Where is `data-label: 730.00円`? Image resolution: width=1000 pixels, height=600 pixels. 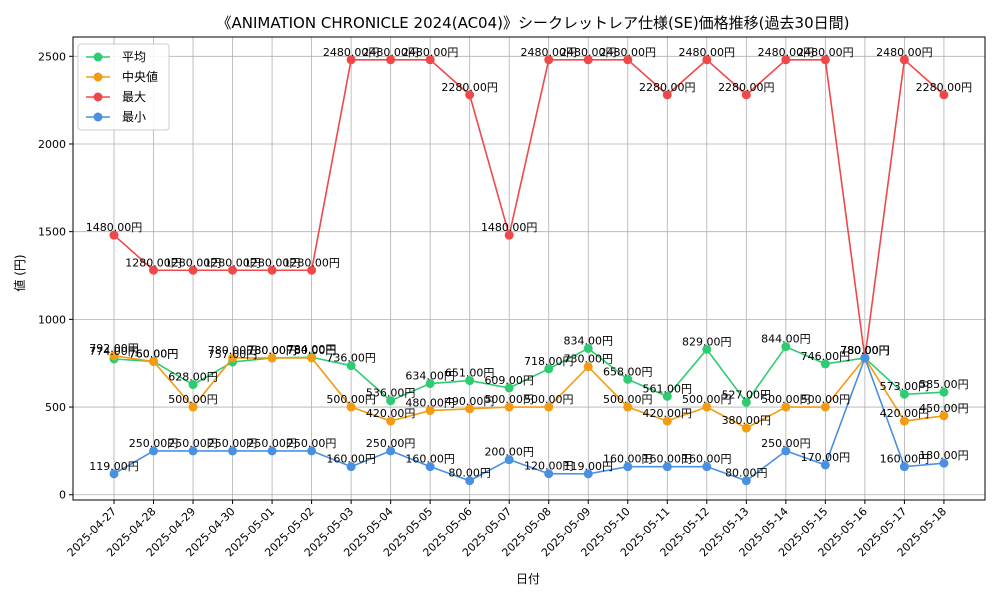
data-label: 730.00円 is located at coordinates (588, 359).